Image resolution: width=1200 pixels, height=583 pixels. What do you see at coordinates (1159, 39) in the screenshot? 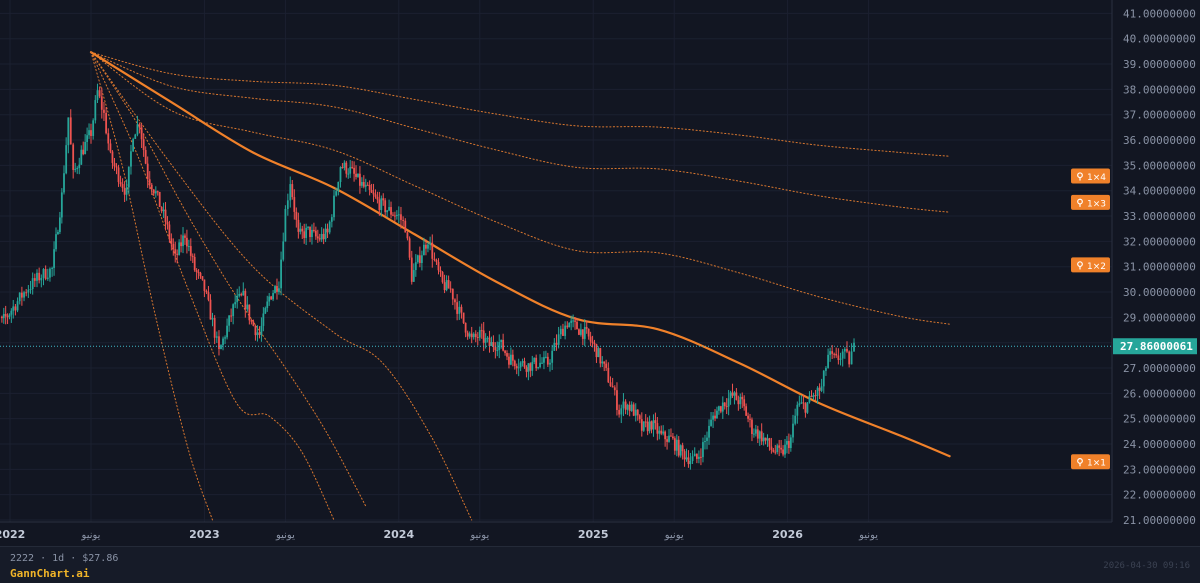
I see `price-tick-label: 40.00000000` at bounding box center [1159, 39].